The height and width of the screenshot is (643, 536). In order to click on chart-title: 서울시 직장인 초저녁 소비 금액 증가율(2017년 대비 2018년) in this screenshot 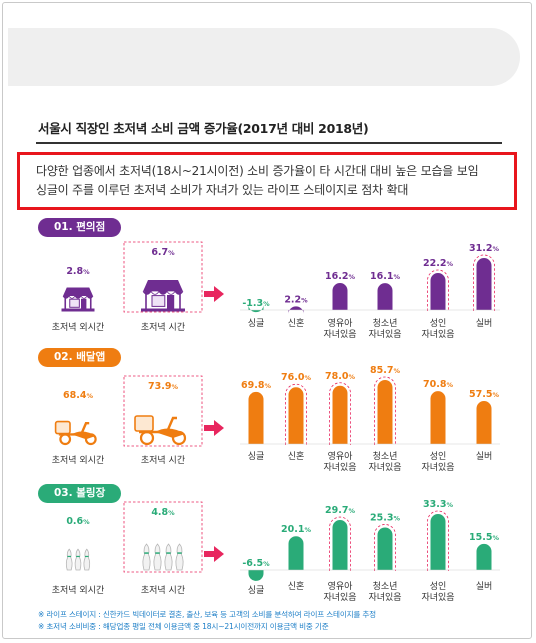, I will do `click(203, 128)`.